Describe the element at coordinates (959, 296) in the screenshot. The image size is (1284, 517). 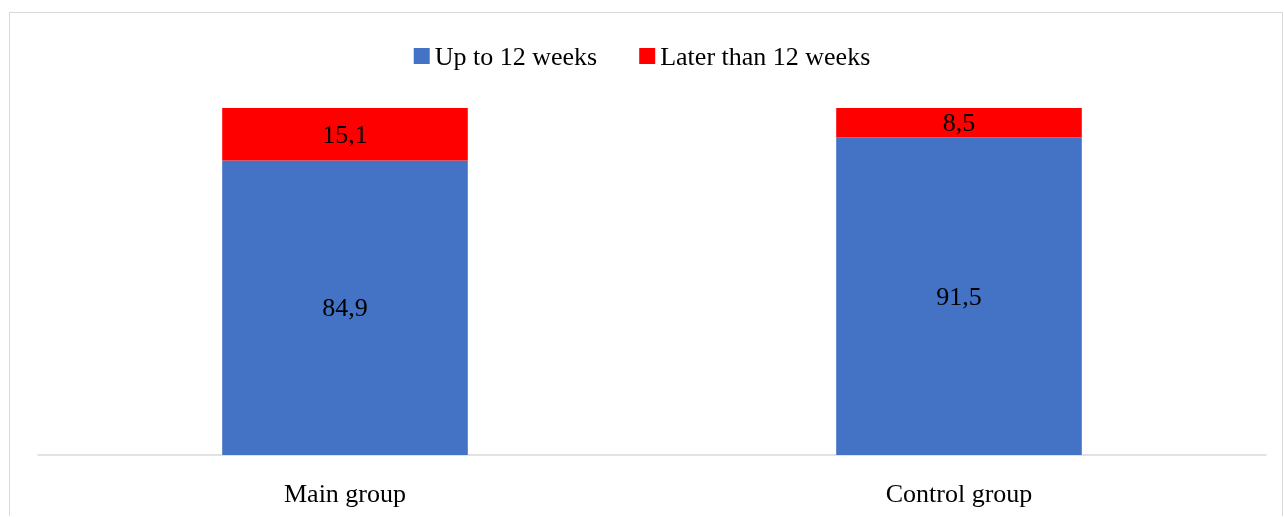
I see `data-label: 91,5` at that location.